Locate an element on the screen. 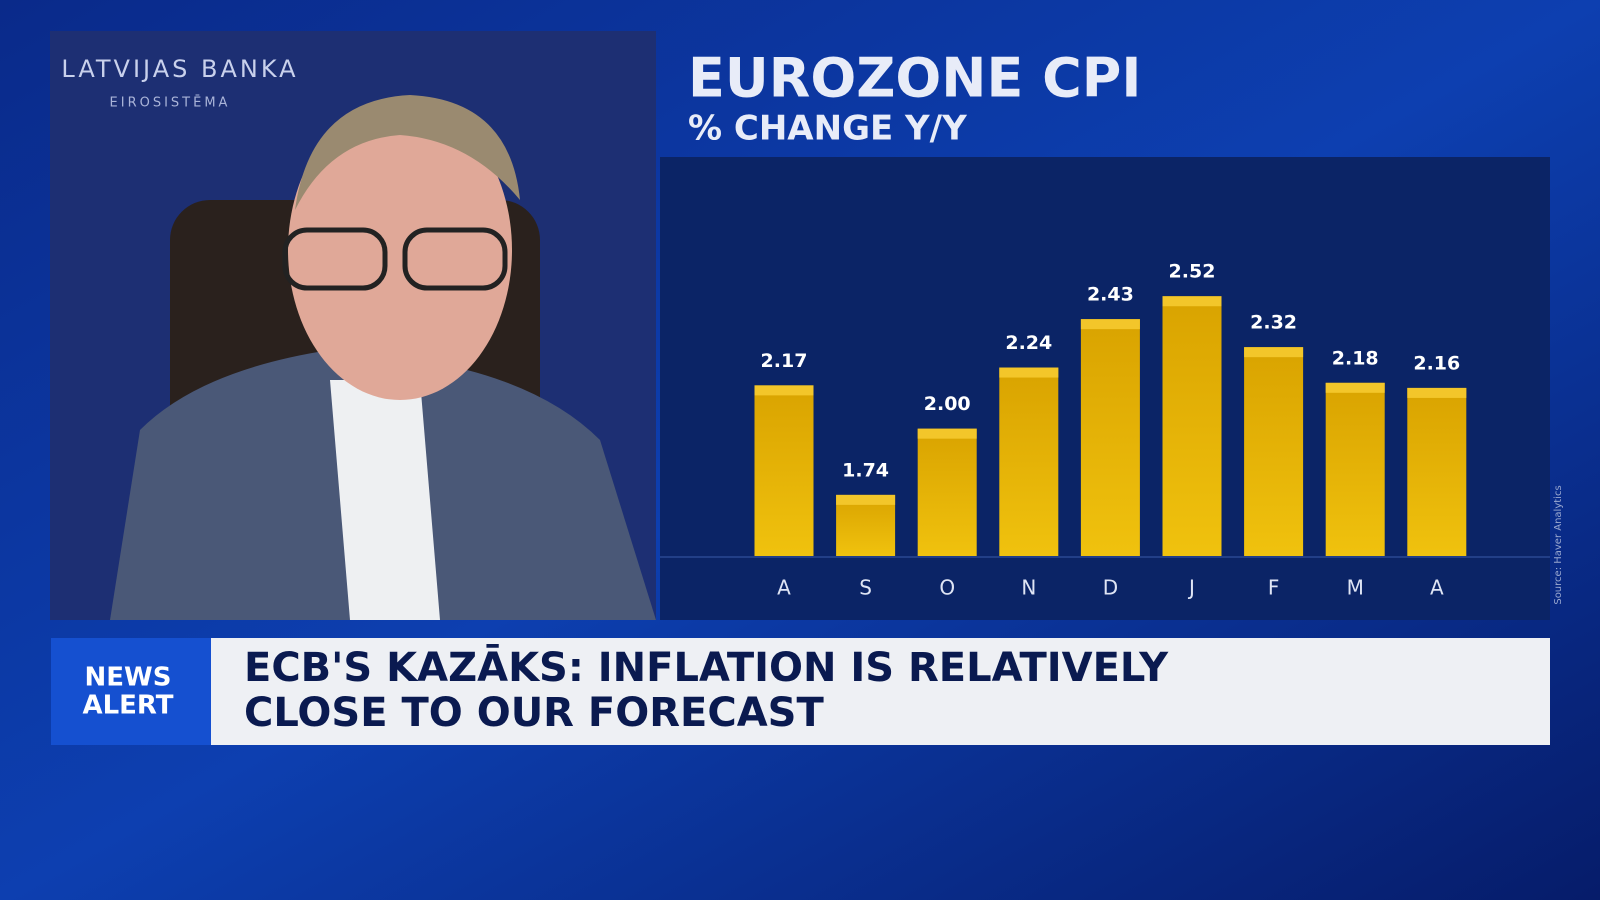 The image size is (1600, 904). x-tick-label: N is located at coordinates (1028, 588).